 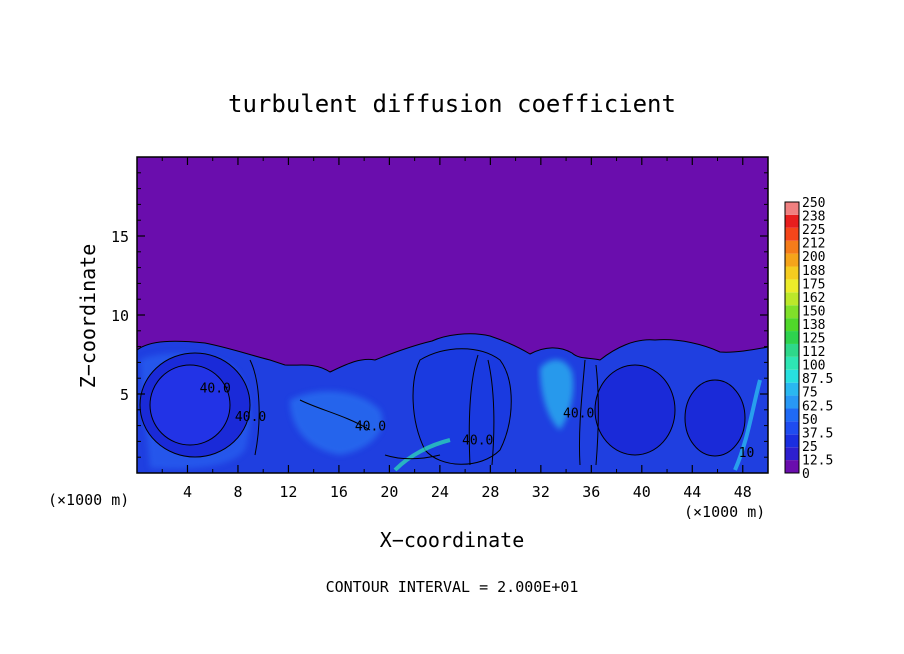 I want to click on colorbar-level-label: 212, so click(x=813, y=244).